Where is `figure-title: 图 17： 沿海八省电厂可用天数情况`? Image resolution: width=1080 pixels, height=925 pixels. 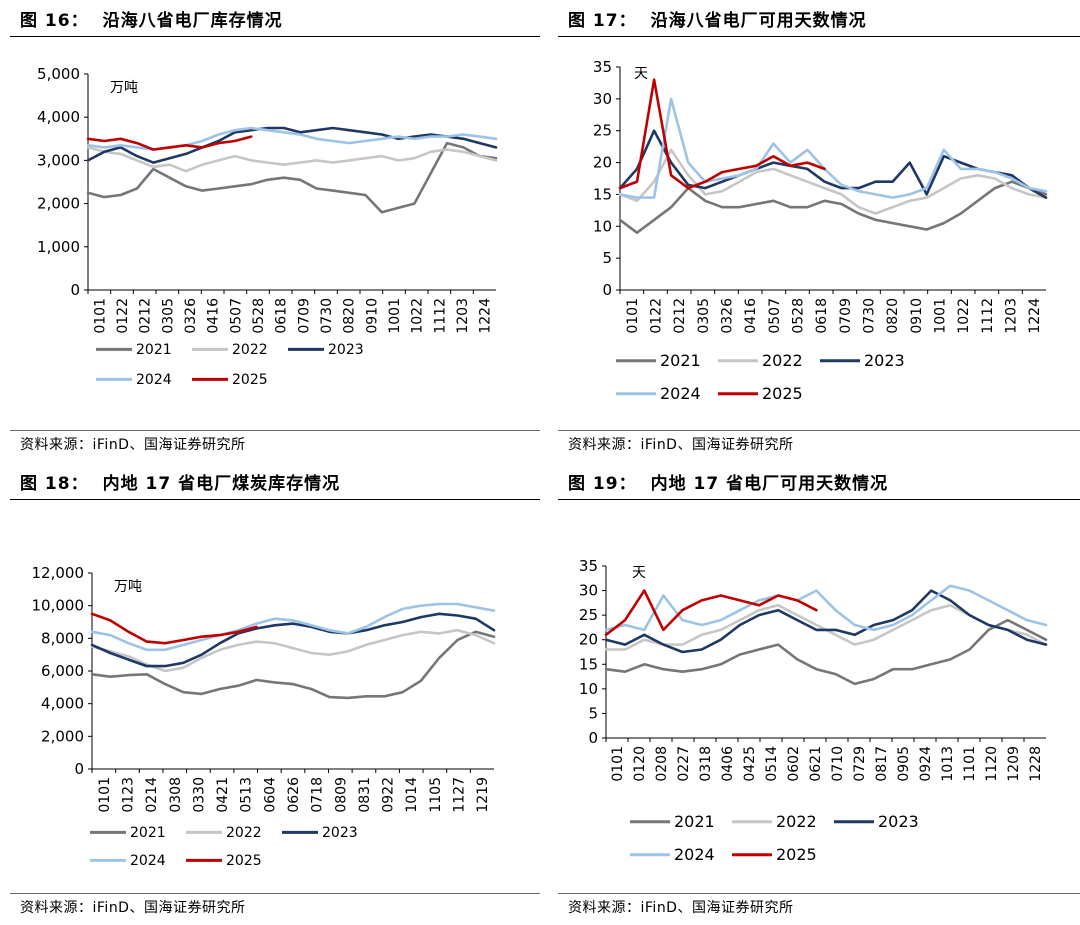 figure-title: 图 17： 沿海八省电厂可用天数情况 is located at coordinates (717, 18).